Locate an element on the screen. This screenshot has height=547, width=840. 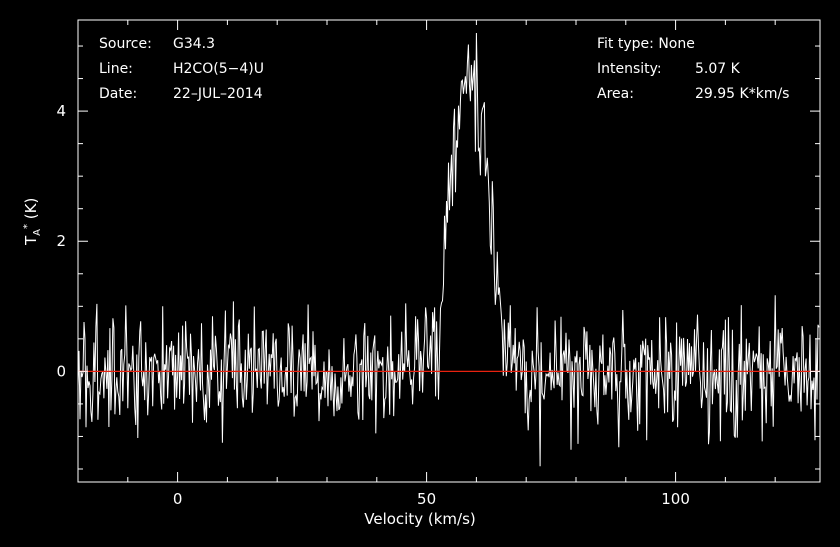
line-value: H2CO(5−4)U is located at coordinates (218, 69).